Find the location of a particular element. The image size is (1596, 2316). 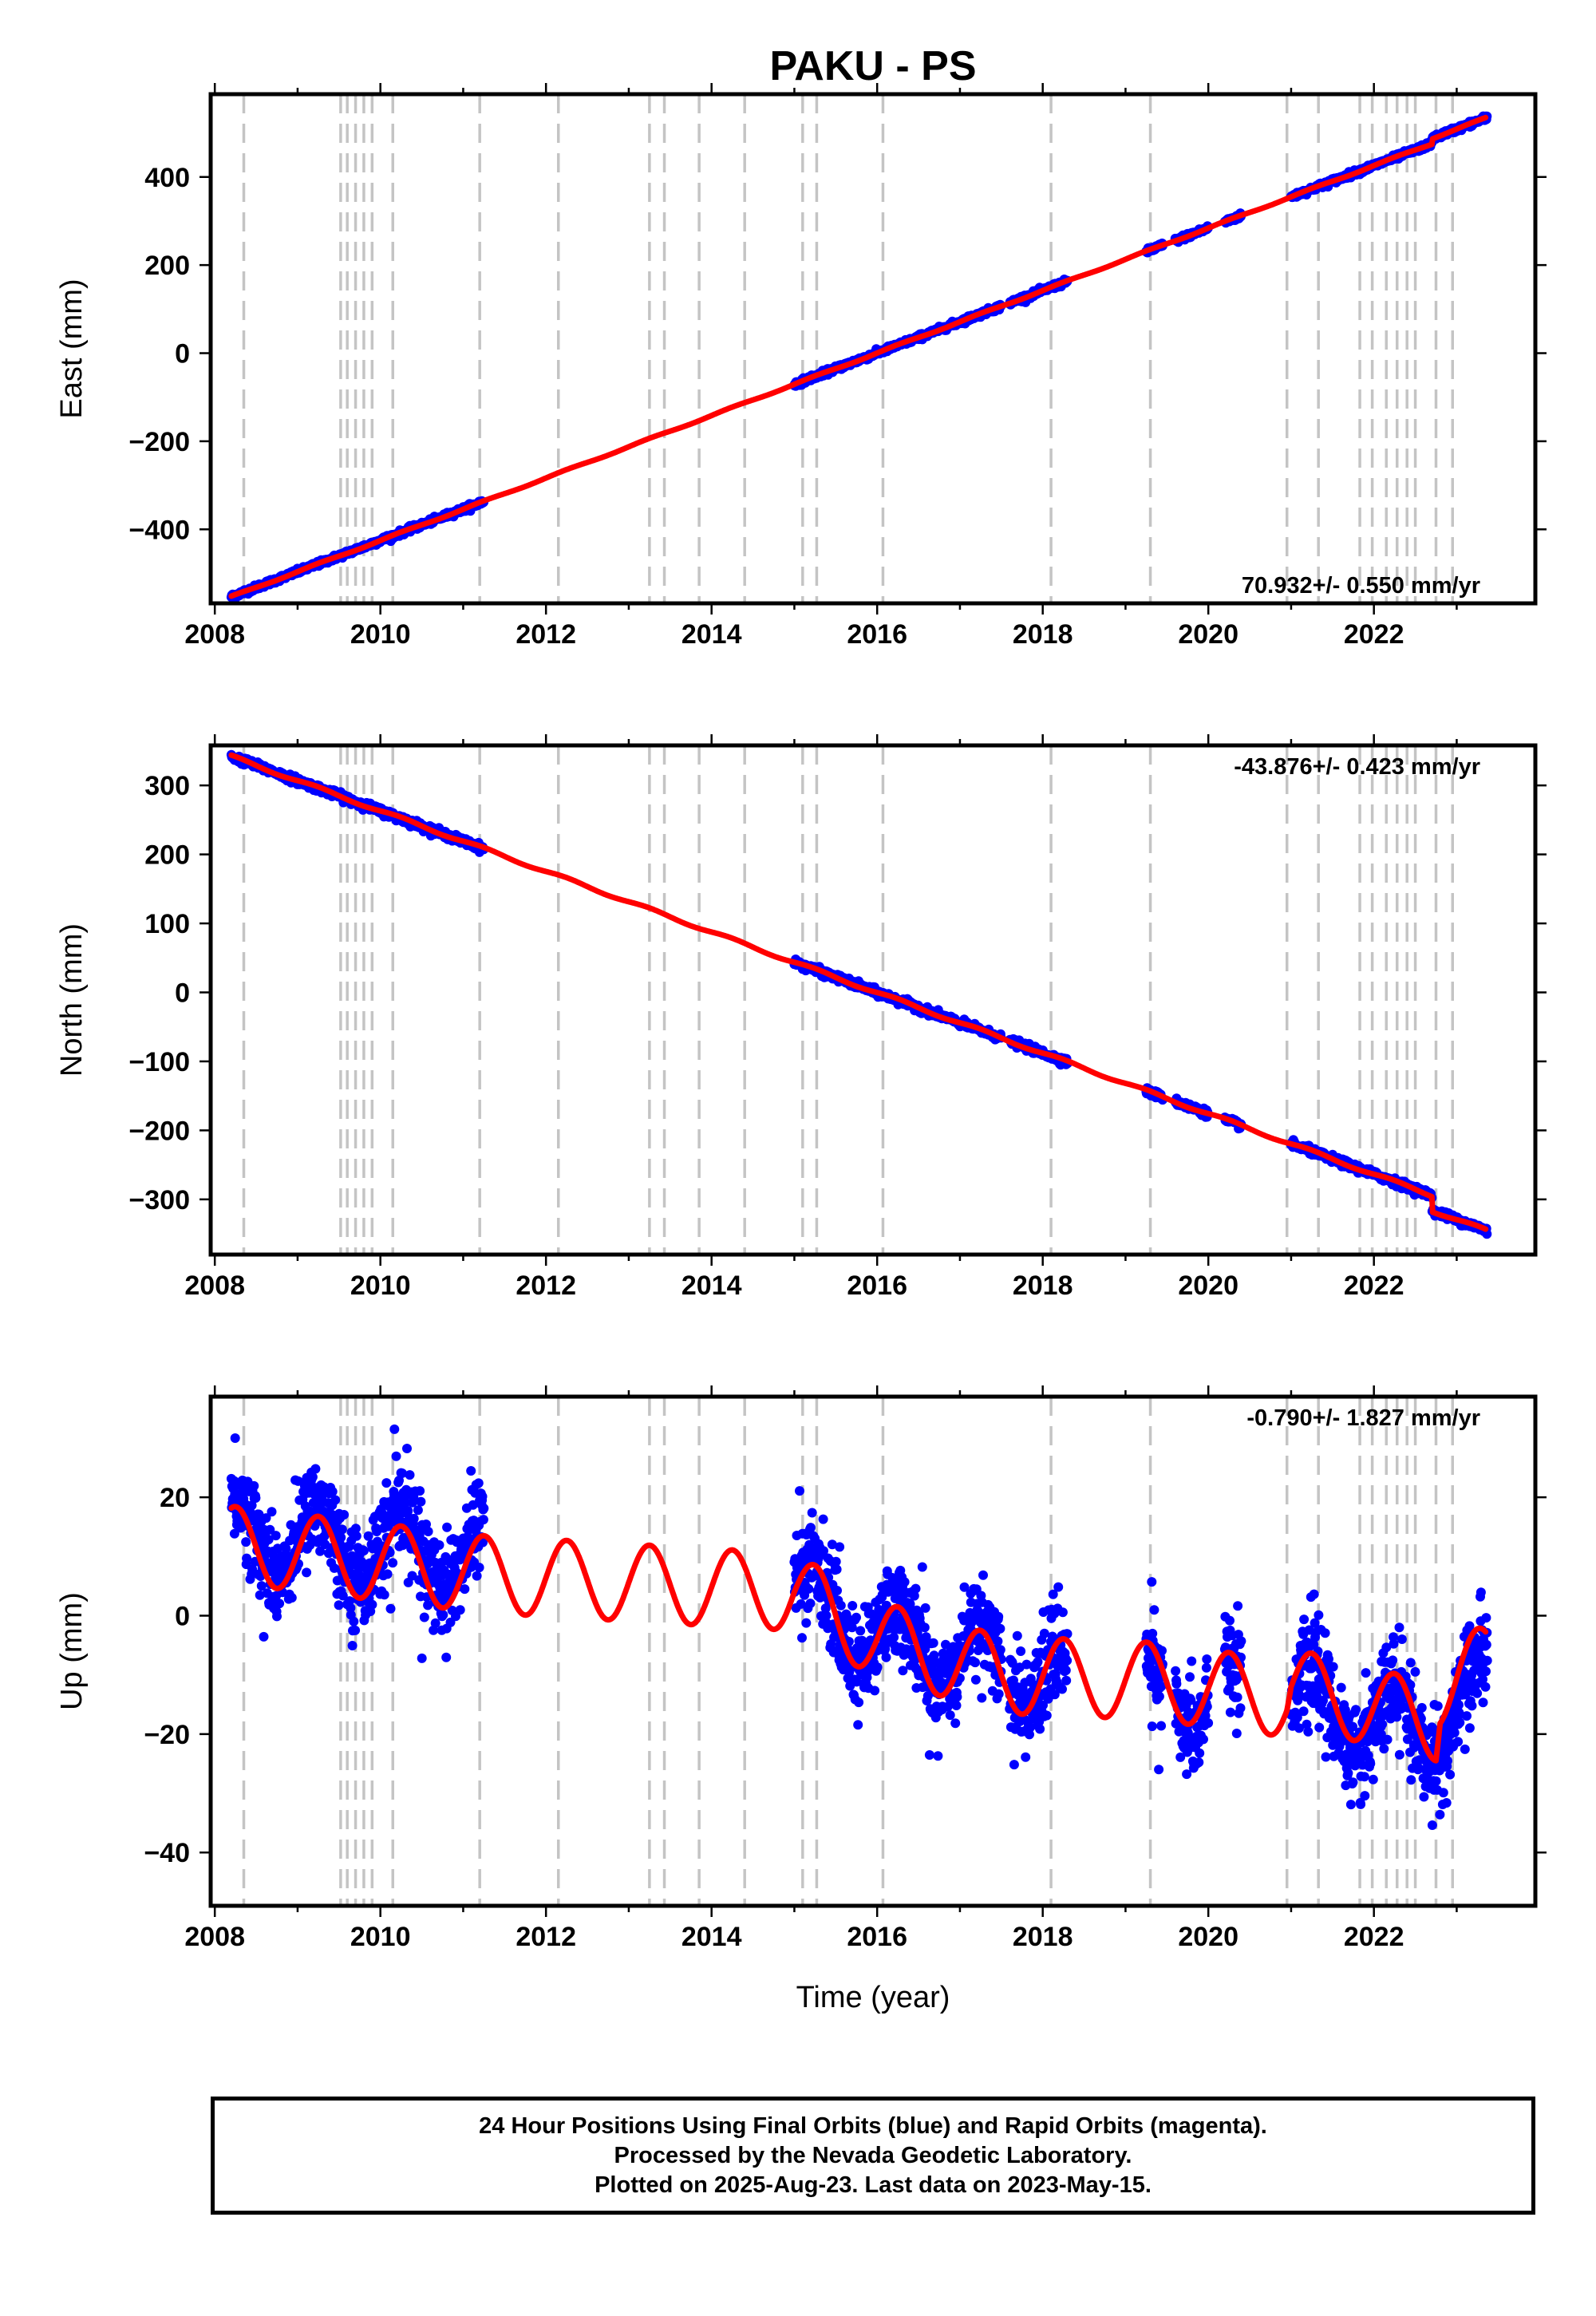

x-tick-label: 2010 is located at coordinates (380, 1286).